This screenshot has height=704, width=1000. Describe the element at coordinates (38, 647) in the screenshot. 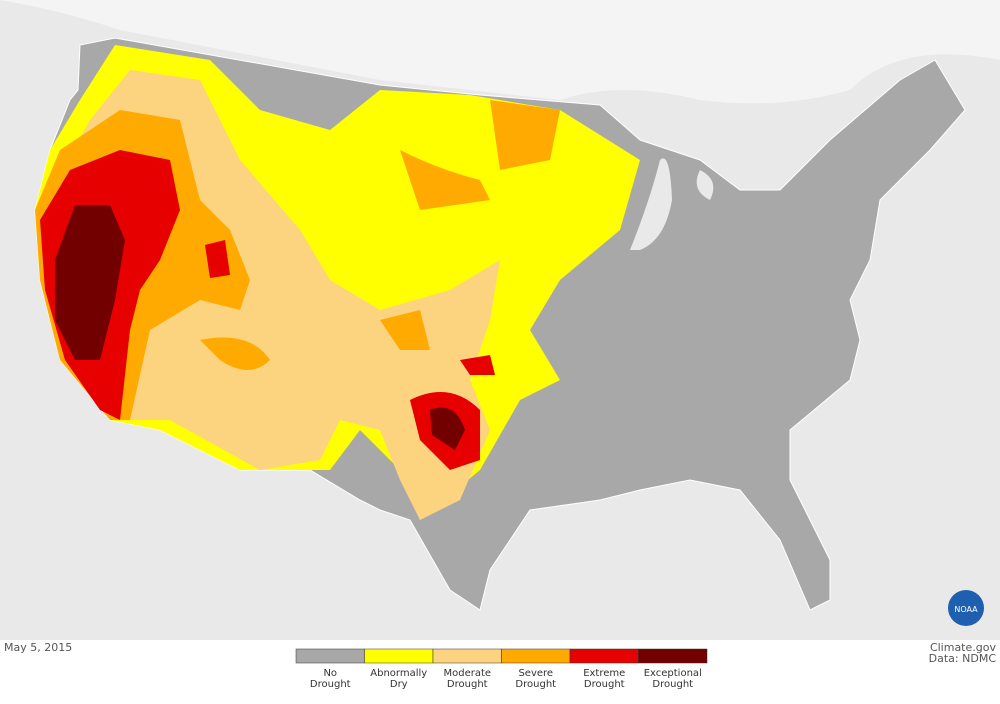

I see `date: May 5, 2015` at that location.